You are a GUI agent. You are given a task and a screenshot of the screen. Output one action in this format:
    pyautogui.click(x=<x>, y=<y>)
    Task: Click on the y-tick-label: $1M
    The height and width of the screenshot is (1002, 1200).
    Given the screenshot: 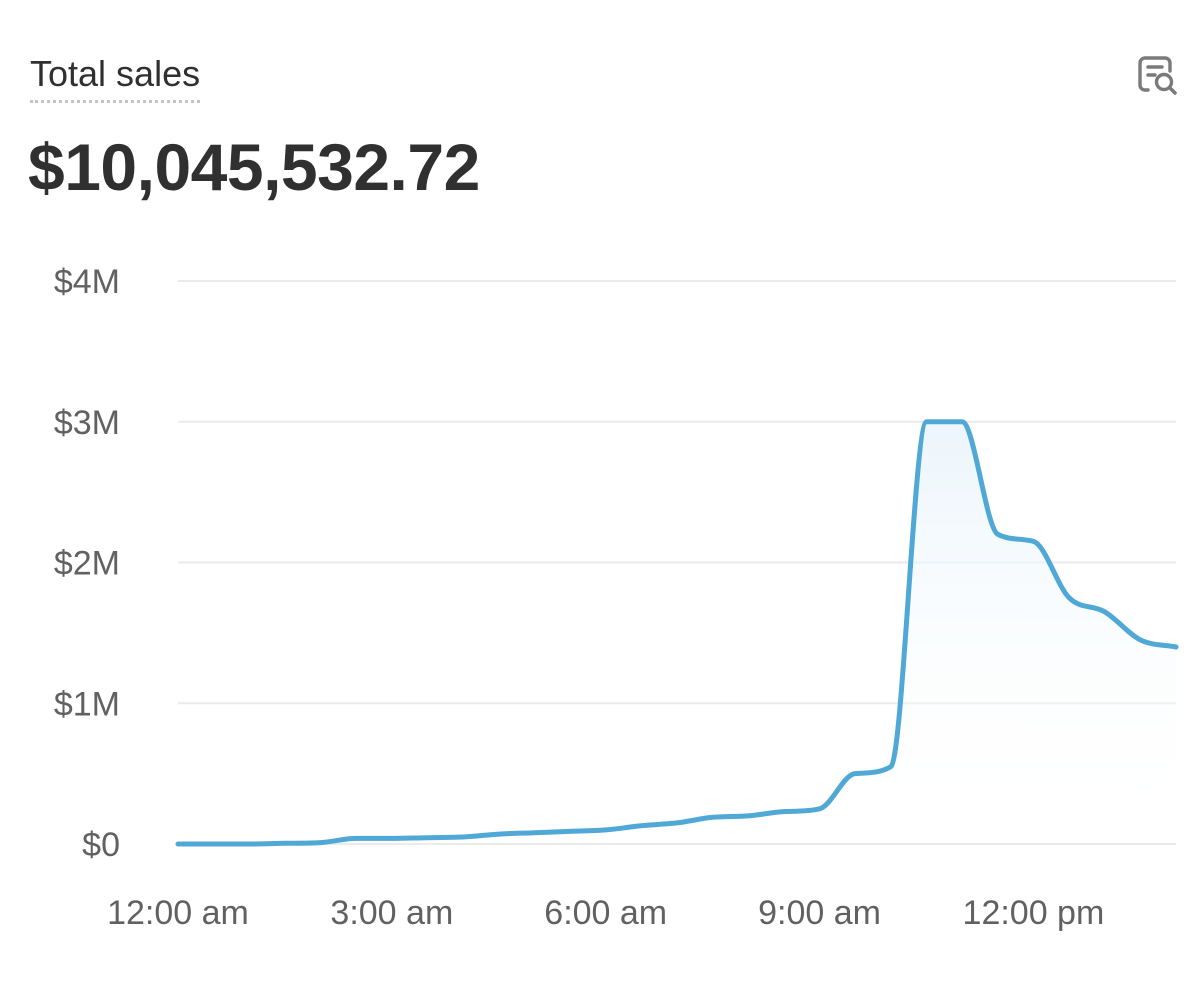 What is the action you would take?
    pyautogui.click(x=87, y=704)
    